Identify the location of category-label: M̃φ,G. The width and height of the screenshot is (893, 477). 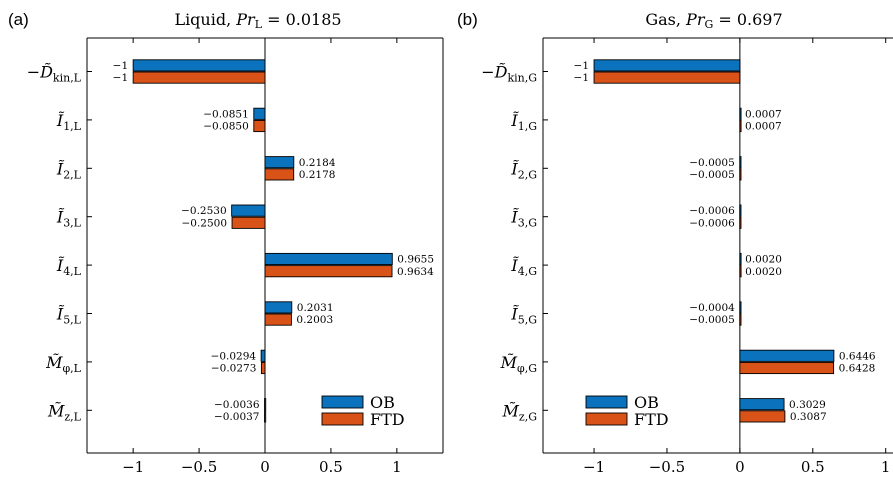
(518, 364).